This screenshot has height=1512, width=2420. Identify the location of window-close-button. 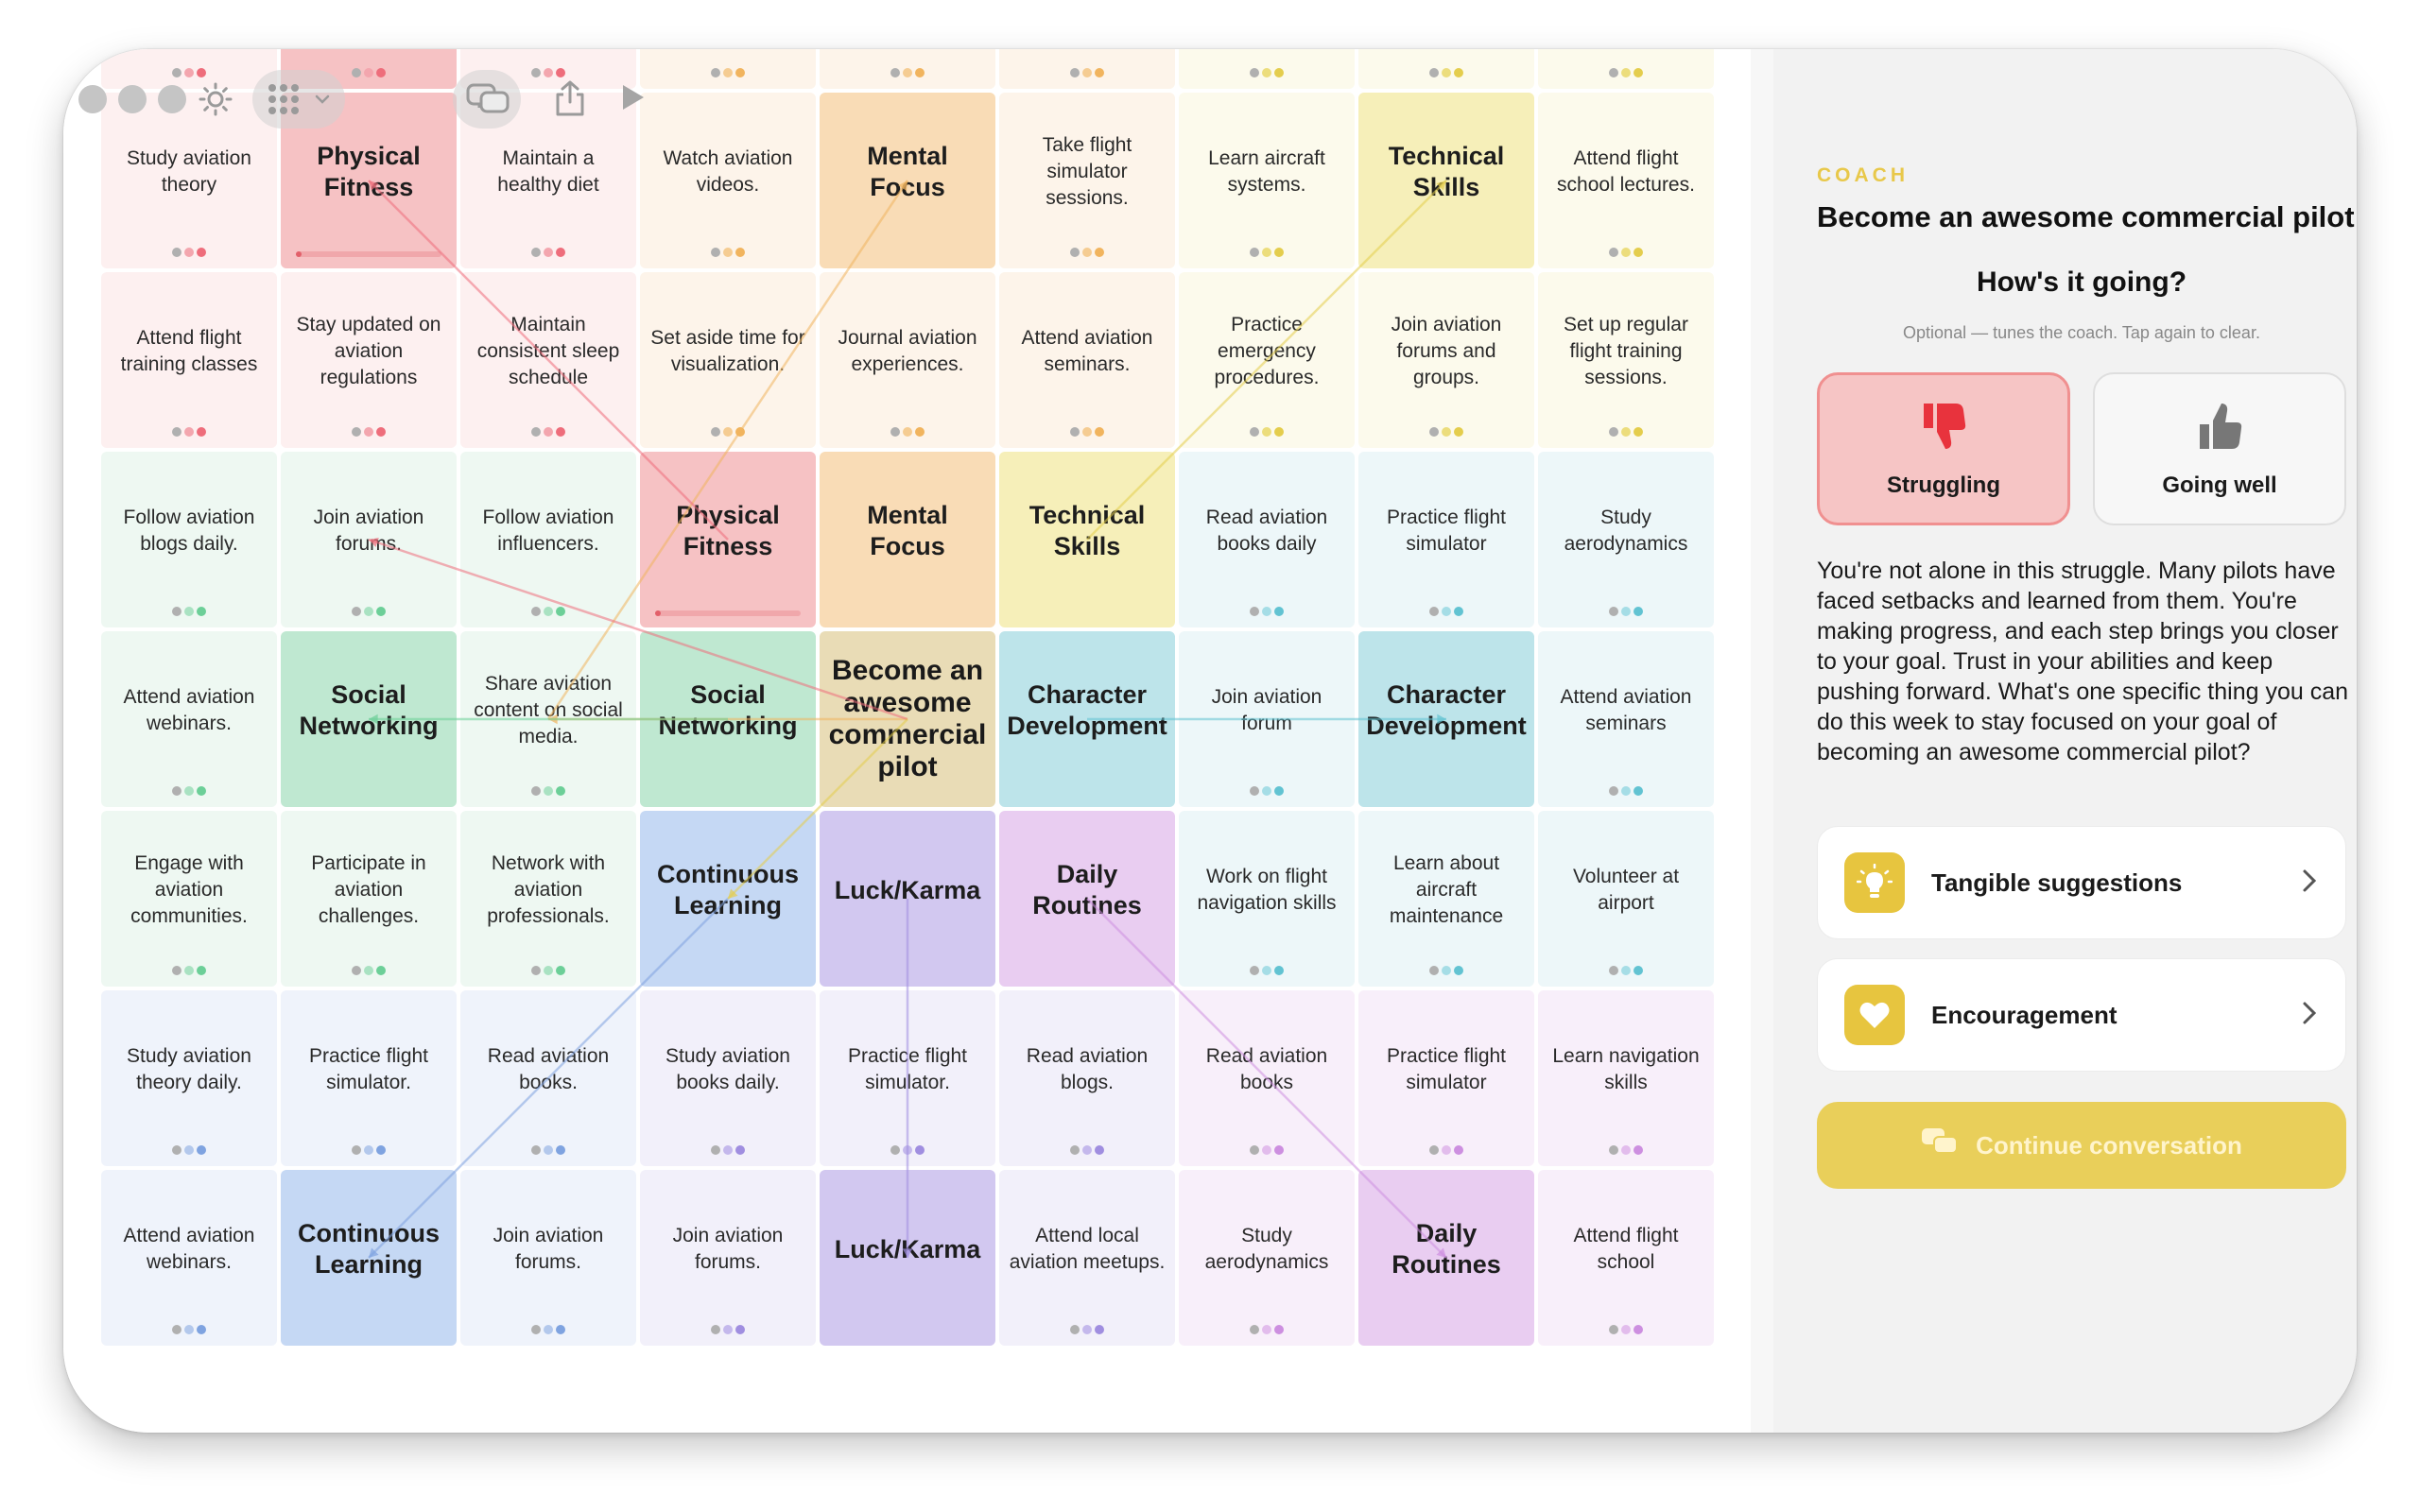
(92, 99).